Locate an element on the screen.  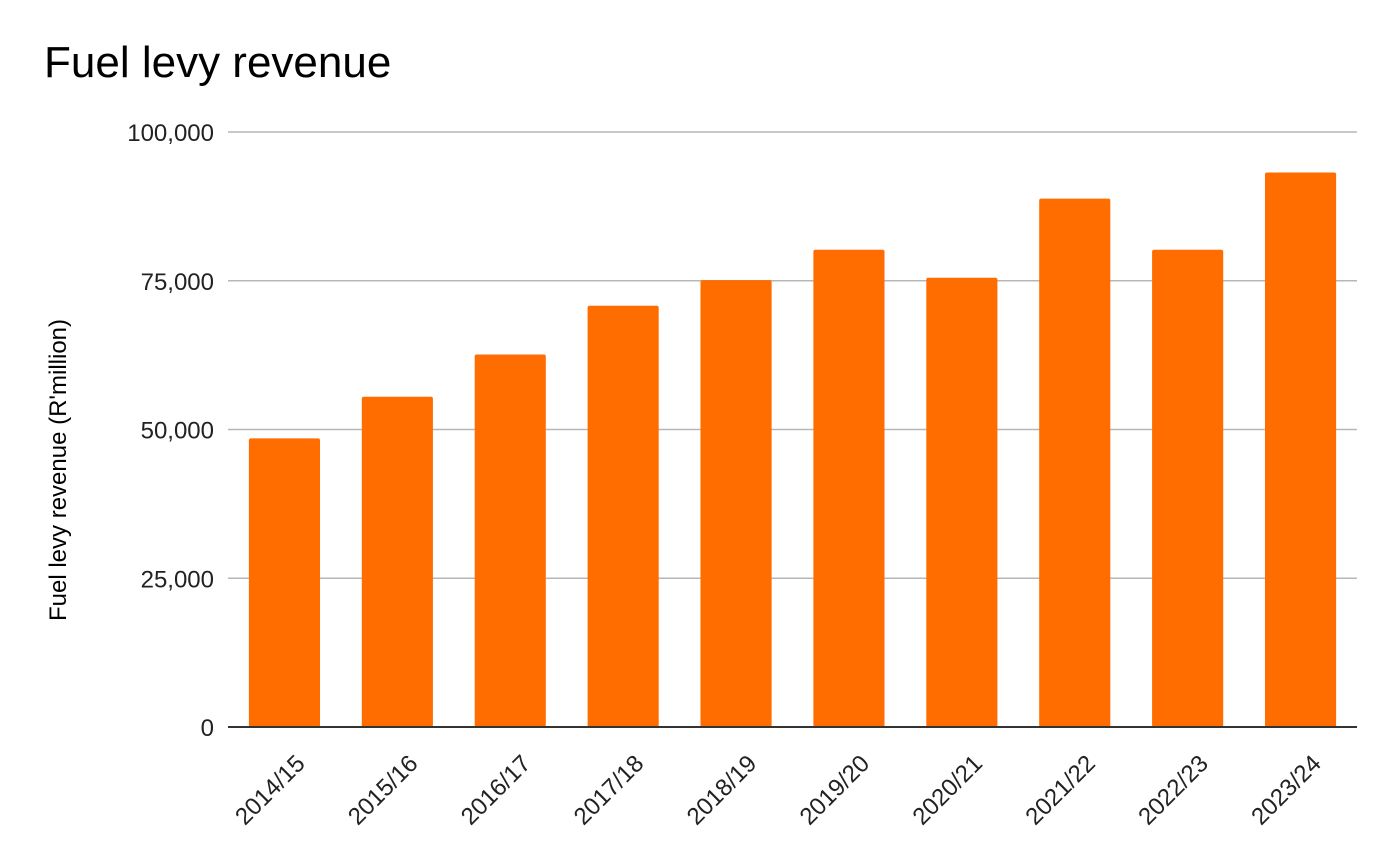
y-tick-labels: 0 25,000 50,000 75,000 100,000 is located at coordinates (170, 431).